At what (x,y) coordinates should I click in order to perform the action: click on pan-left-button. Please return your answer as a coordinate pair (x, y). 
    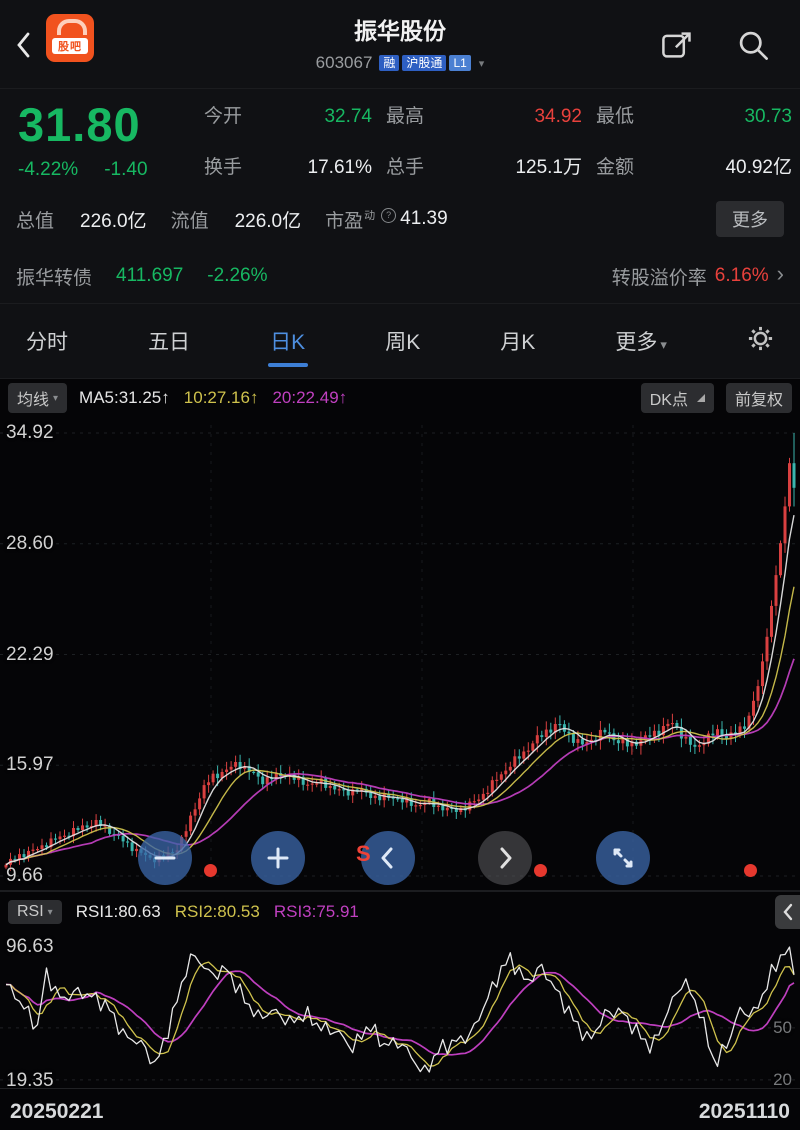
    Looking at the image, I should click on (388, 858).